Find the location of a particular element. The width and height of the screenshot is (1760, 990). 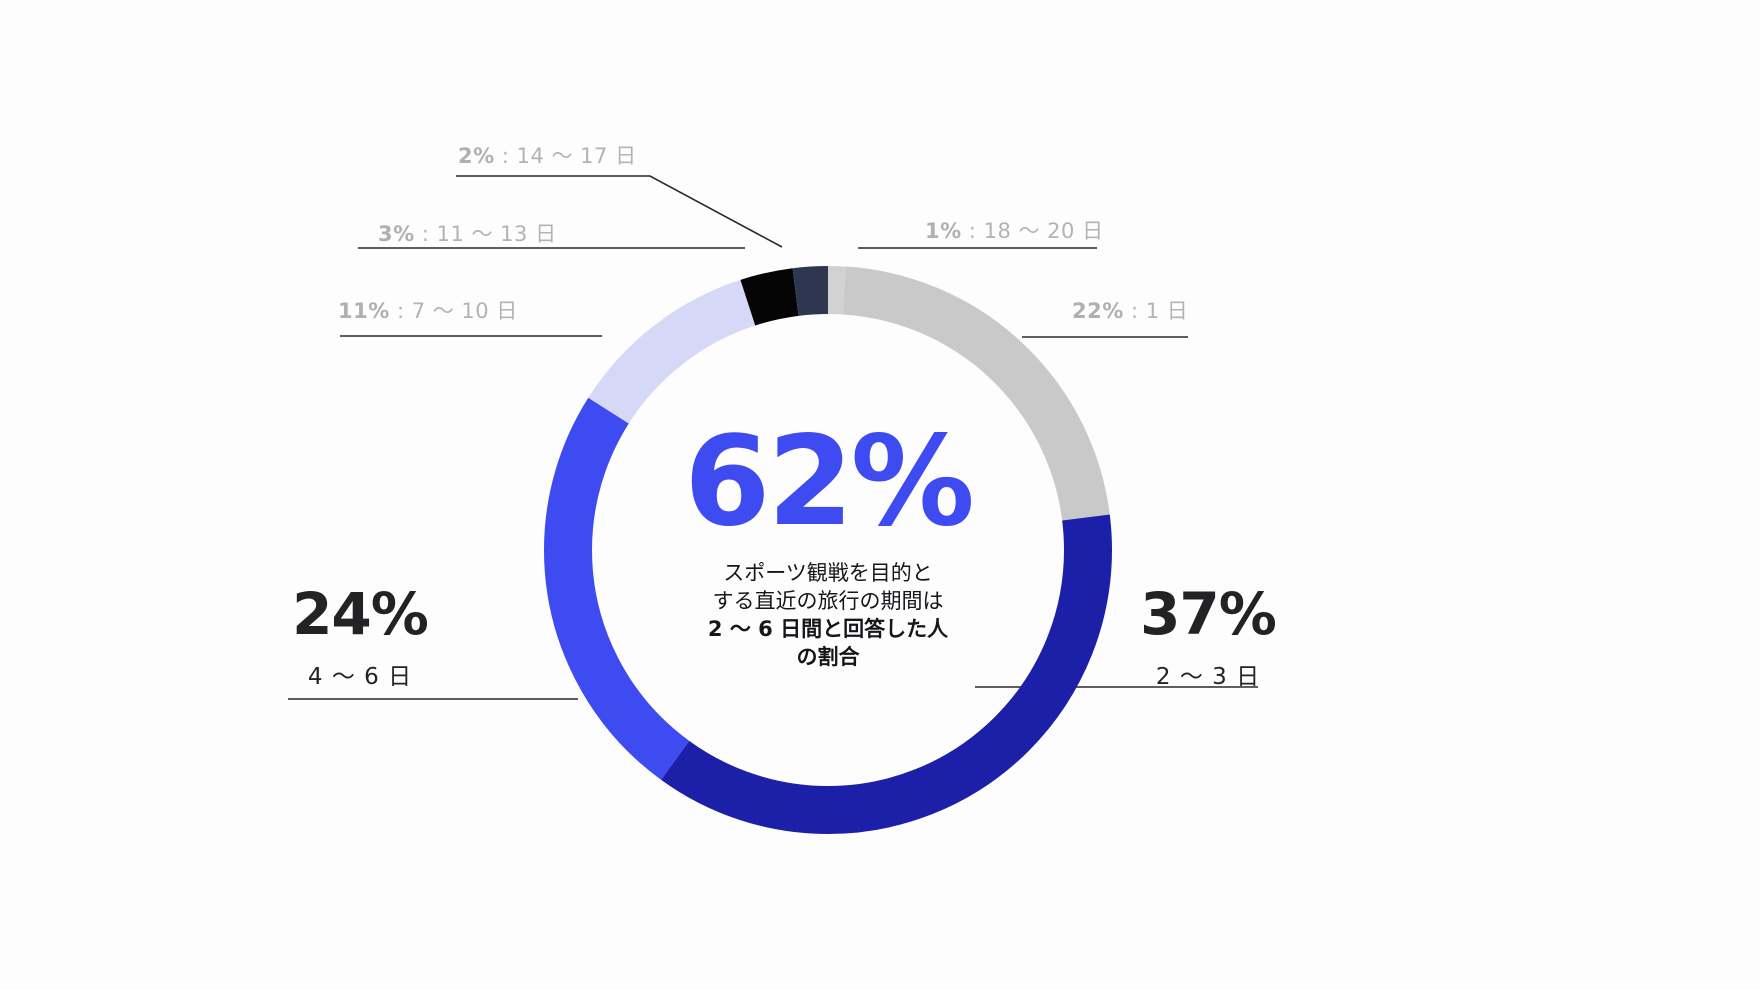

callout-minor-11pct: 11% : 7 〜 10 日 is located at coordinates (428, 310).